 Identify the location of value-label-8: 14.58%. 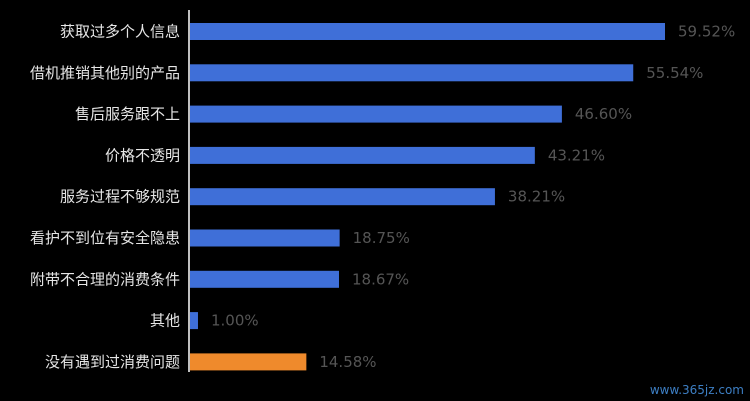
(347, 362).